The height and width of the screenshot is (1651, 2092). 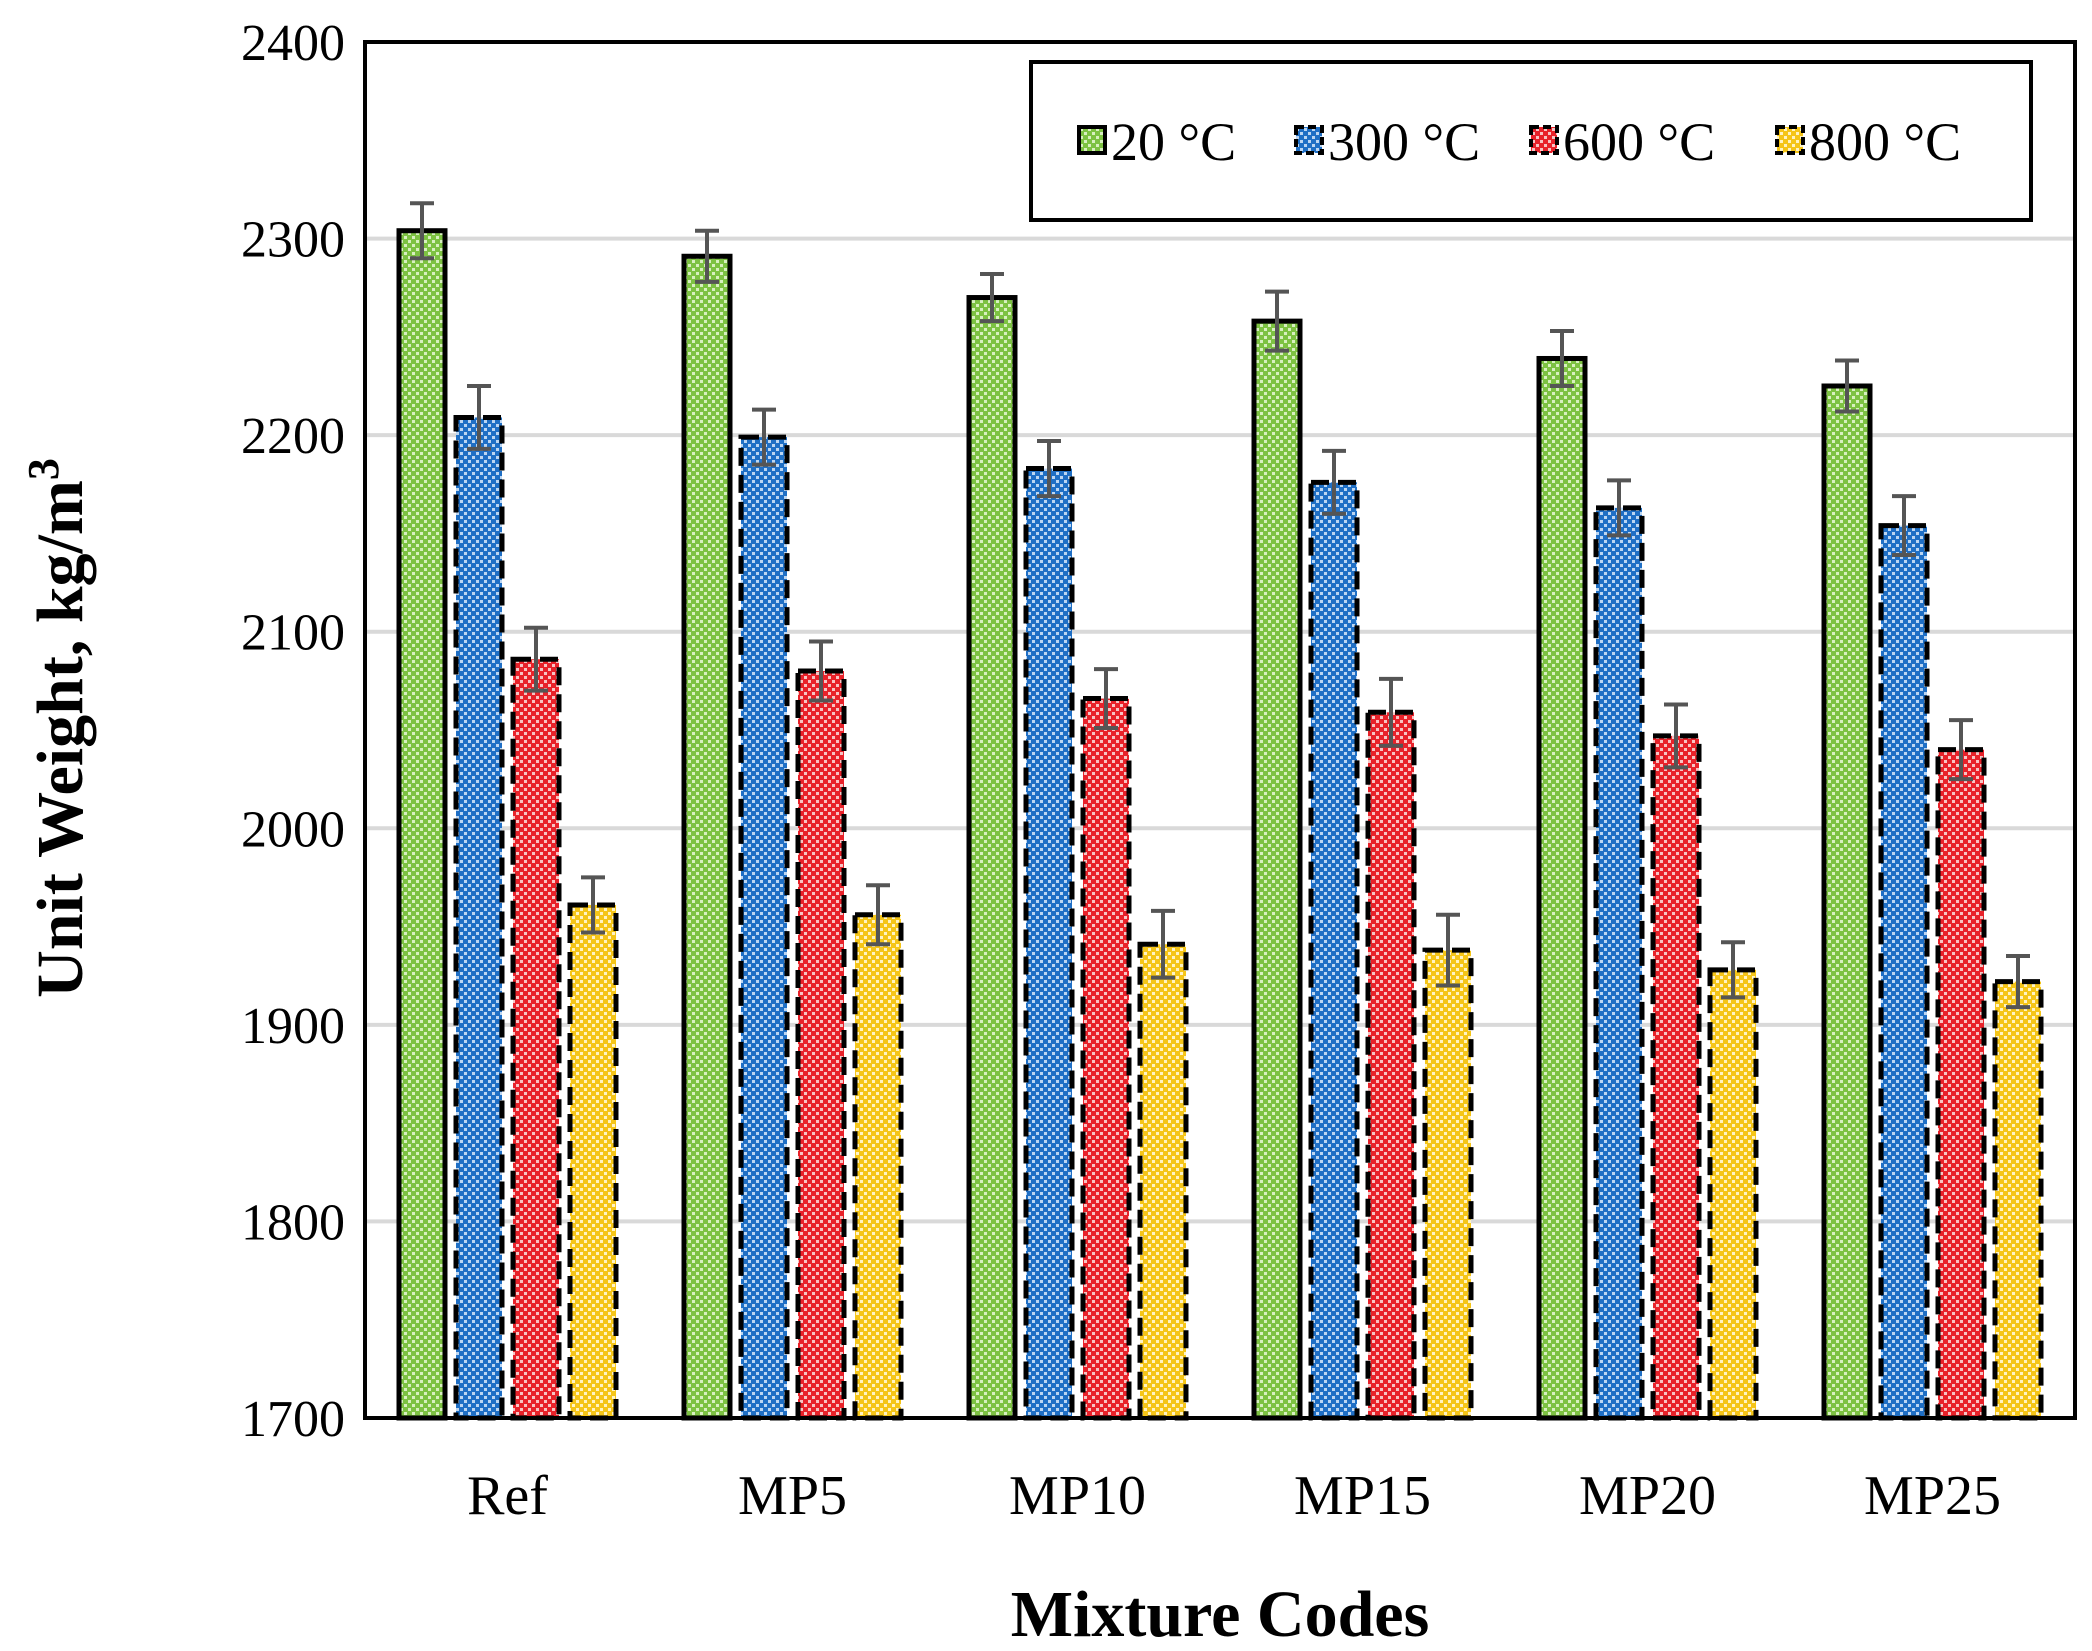 I want to click on y-axis-ticks: 1700 1800 1900 2000 2100 2200 2300 2400, so click(x=293, y=731).